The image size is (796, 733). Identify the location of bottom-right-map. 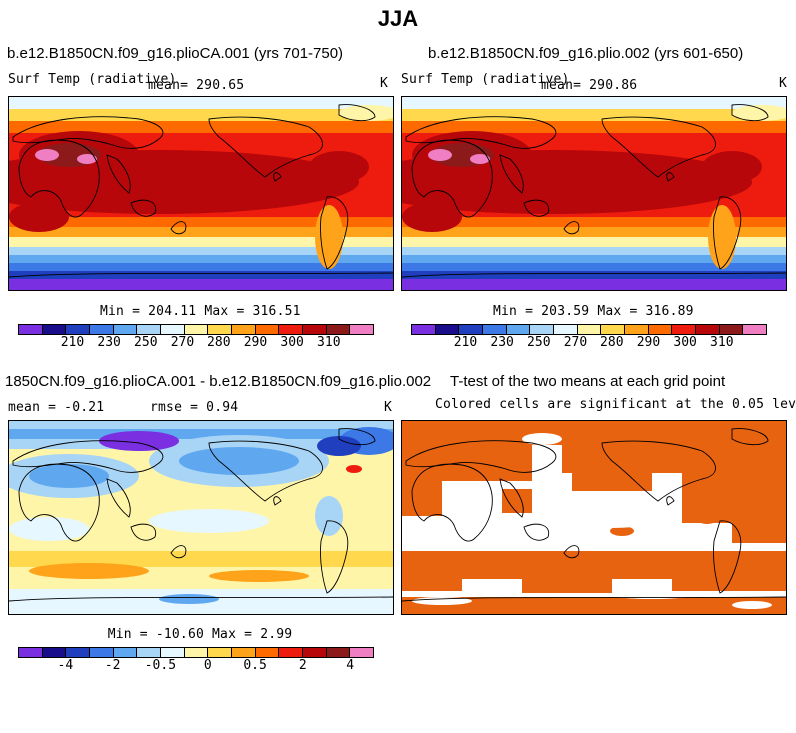
(594, 517).